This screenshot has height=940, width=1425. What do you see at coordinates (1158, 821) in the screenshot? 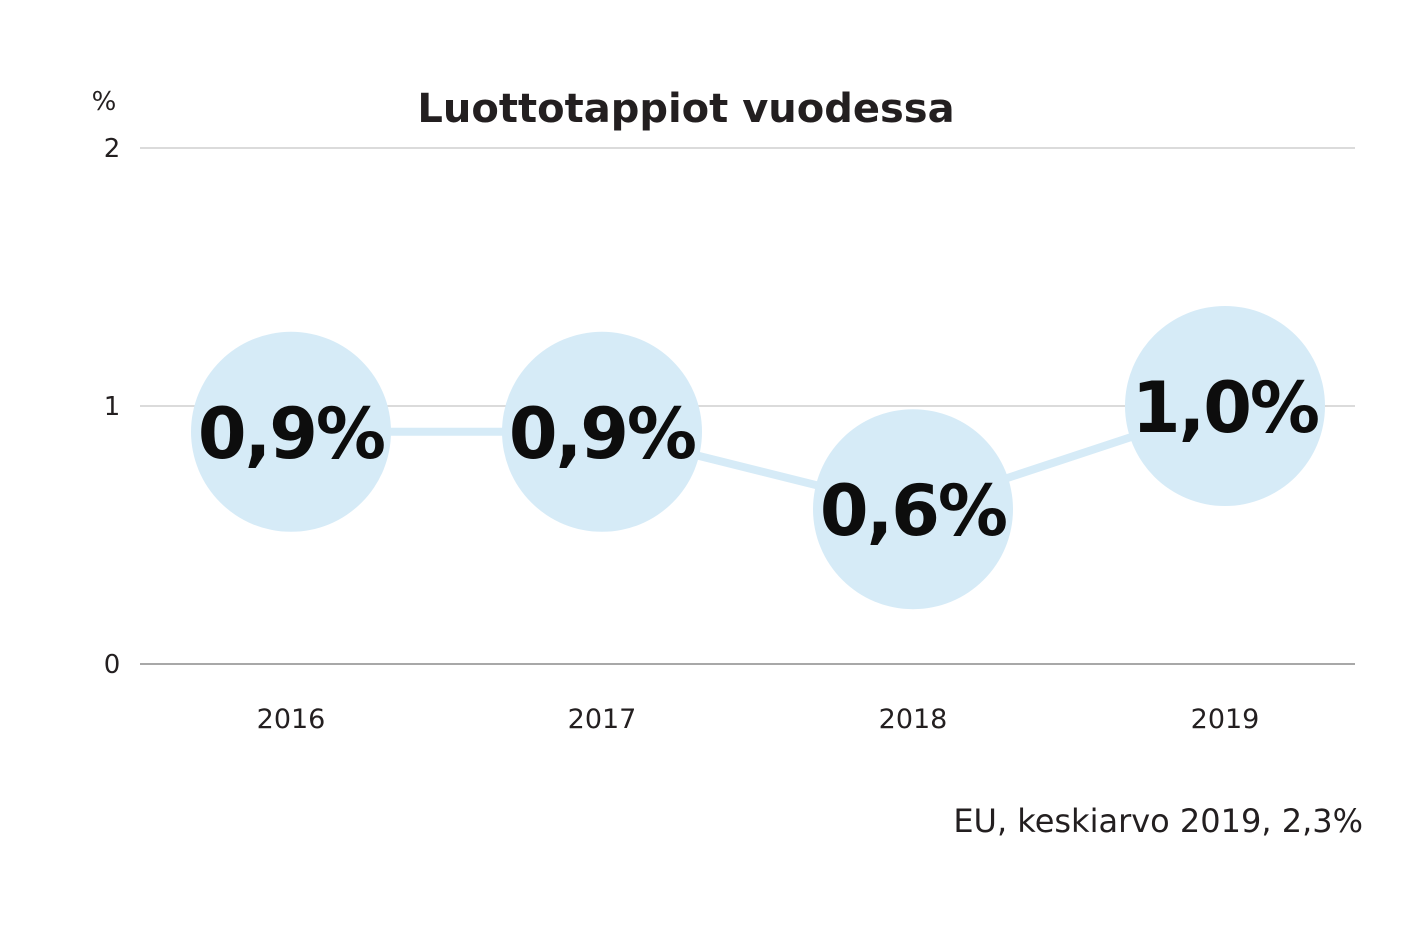
I see `eu-average-note: EU, keskiarvo 2019, 2,3%` at bounding box center [1158, 821].